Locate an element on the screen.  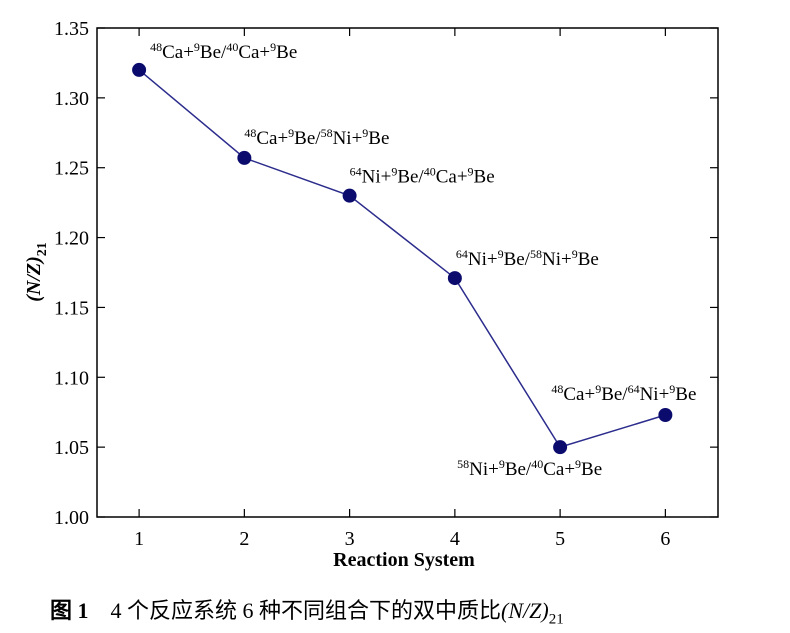
point-label-1-part-2: 9 is located at coordinates (197, 47).